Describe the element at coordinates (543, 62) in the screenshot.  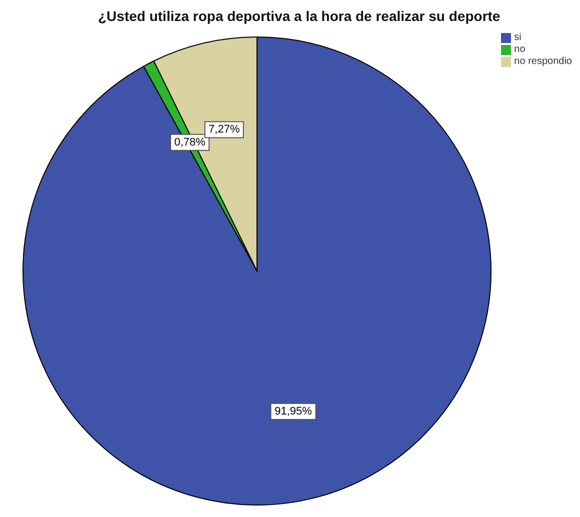
I see `legend-label: no respondio` at that location.